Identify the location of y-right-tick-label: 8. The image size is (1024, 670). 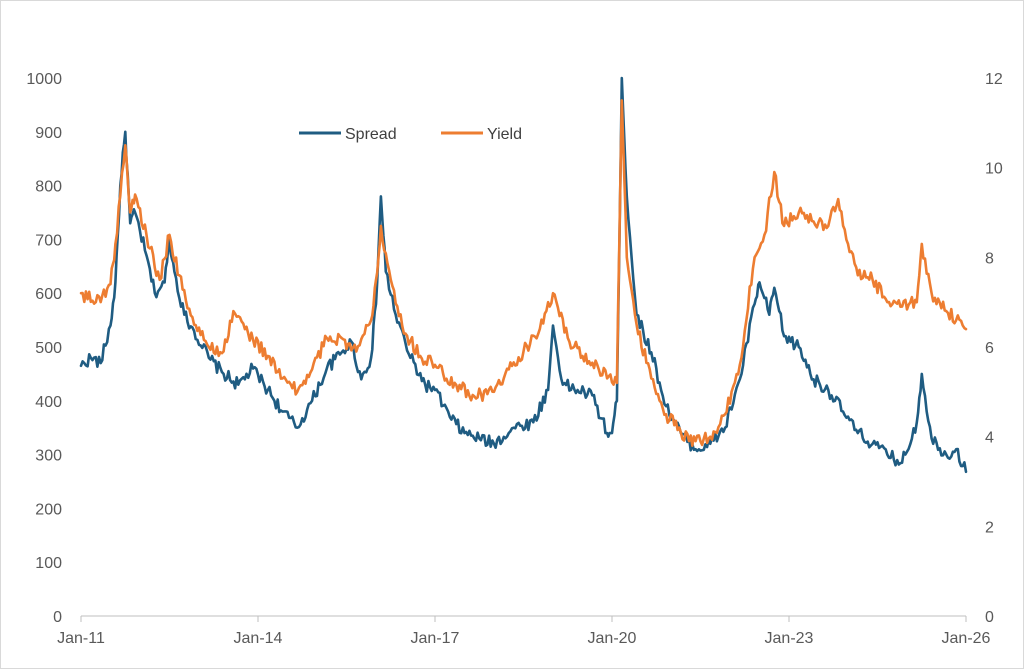
(989, 258).